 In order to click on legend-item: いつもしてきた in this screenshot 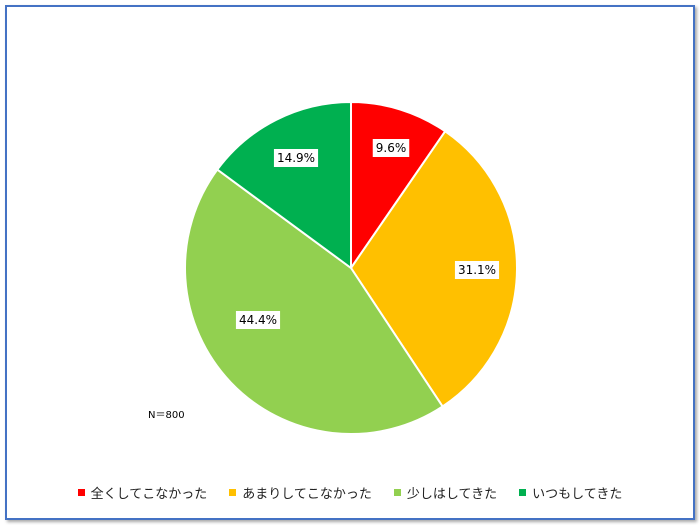, I will do `click(570, 492)`.